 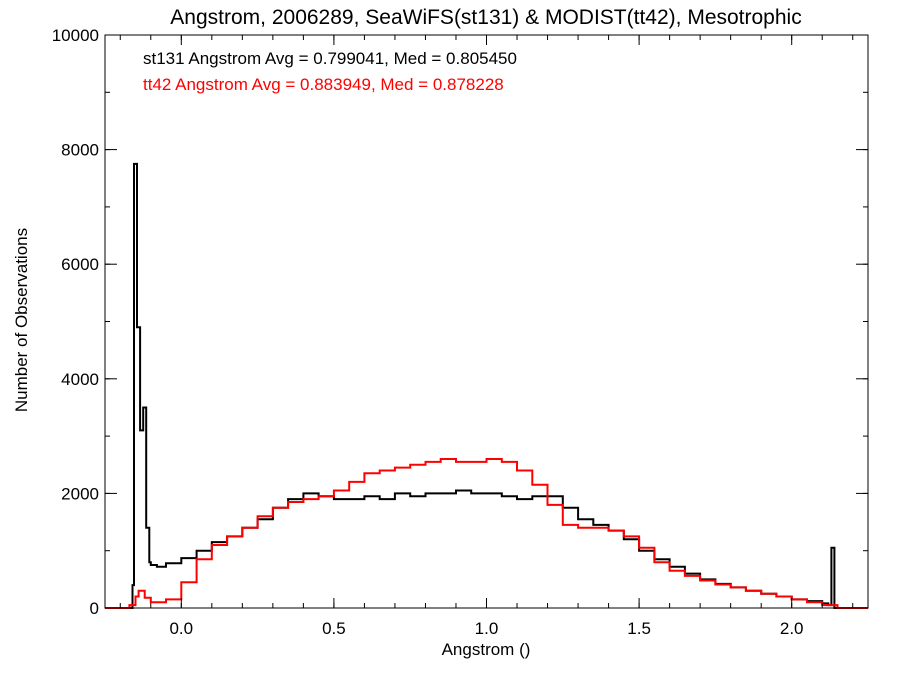 What do you see at coordinates (639, 628) in the screenshot?
I see `x-tick-label: 1.5` at bounding box center [639, 628].